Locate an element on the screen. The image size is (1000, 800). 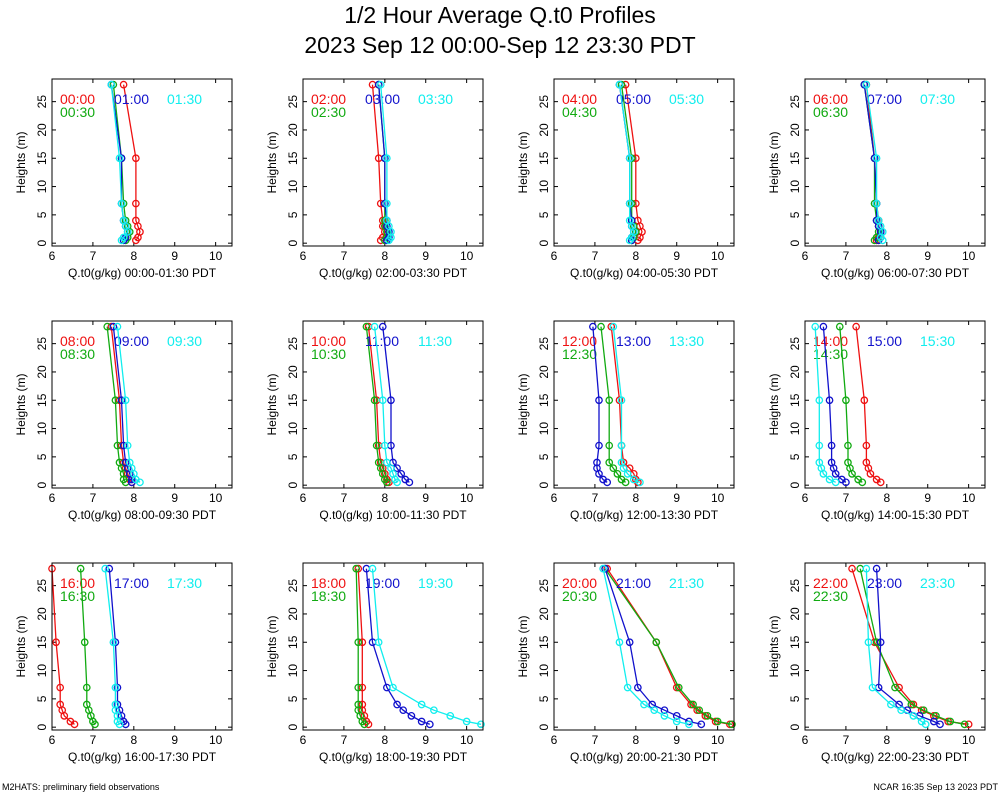
legend-entry: 05:00 is located at coordinates (633, 99).